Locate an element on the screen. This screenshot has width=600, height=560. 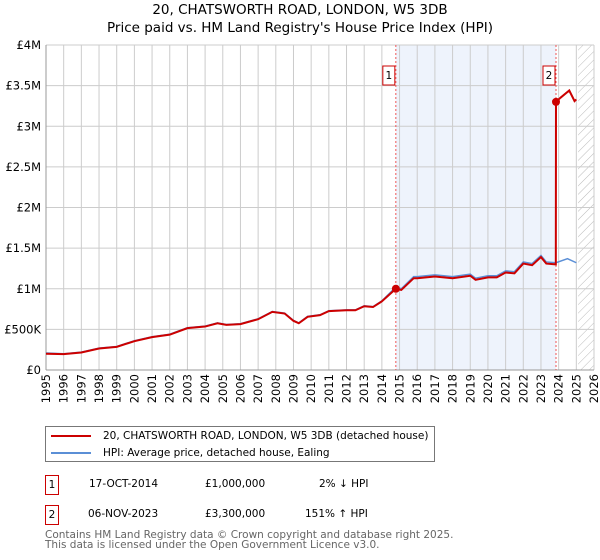
x-tick-label: 2012 is located at coordinates (347, 388).